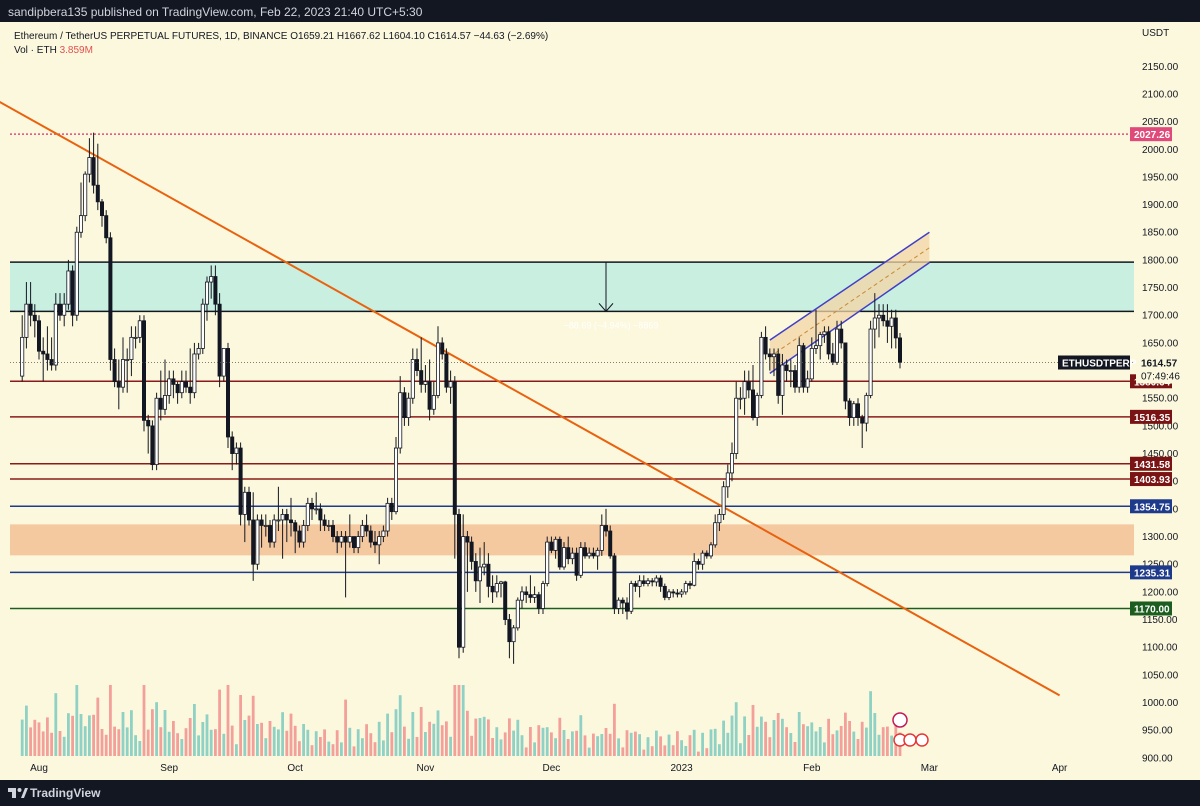  I want to click on price-tick: 1550.00, so click(1160, 399).